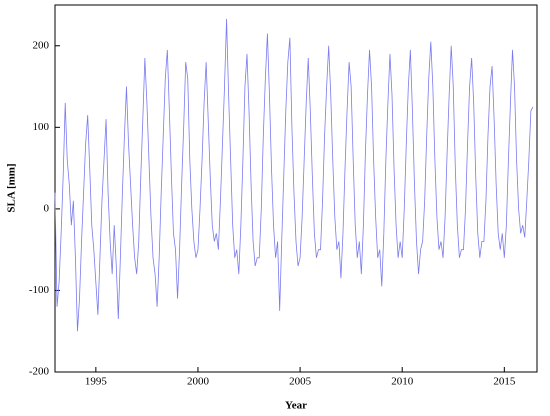 The width and height of the screenshot is (550, 416). What do you see at coordinates (41, 127) in the screenshot?
I see `y-tick-label: 100` at bounding box center [41, 127].